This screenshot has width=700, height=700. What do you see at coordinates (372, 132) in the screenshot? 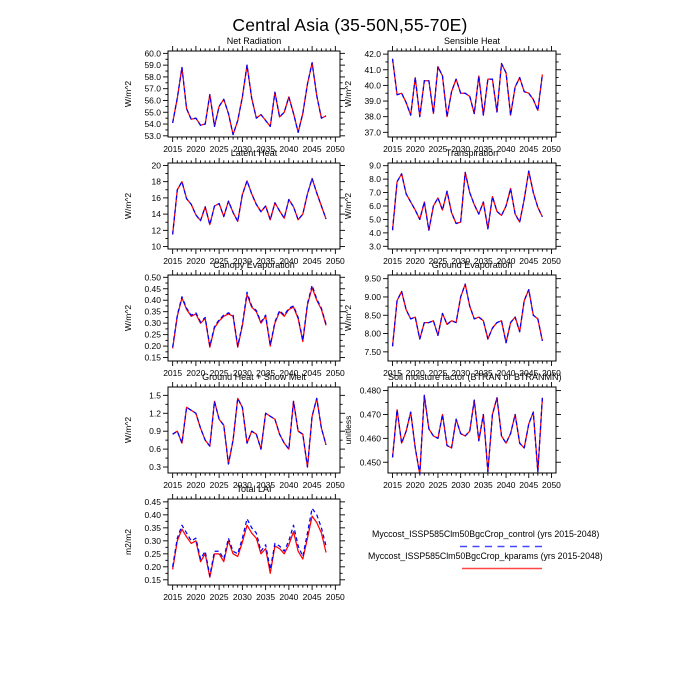
I see `svg-text: 37.0` at bounding box center [372, 132].